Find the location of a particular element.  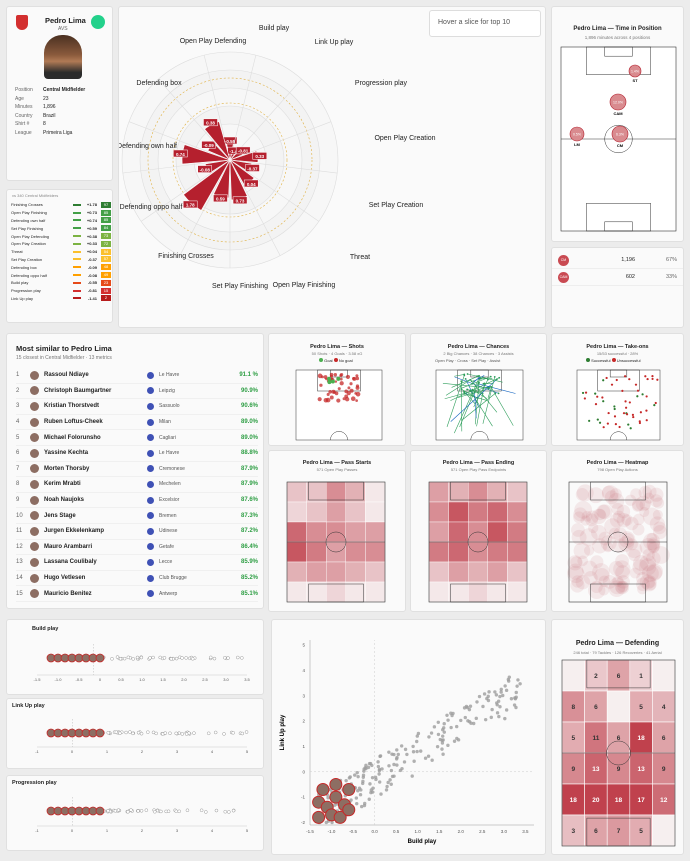

metric-pct: 23 is located at coordinates (106, 282).